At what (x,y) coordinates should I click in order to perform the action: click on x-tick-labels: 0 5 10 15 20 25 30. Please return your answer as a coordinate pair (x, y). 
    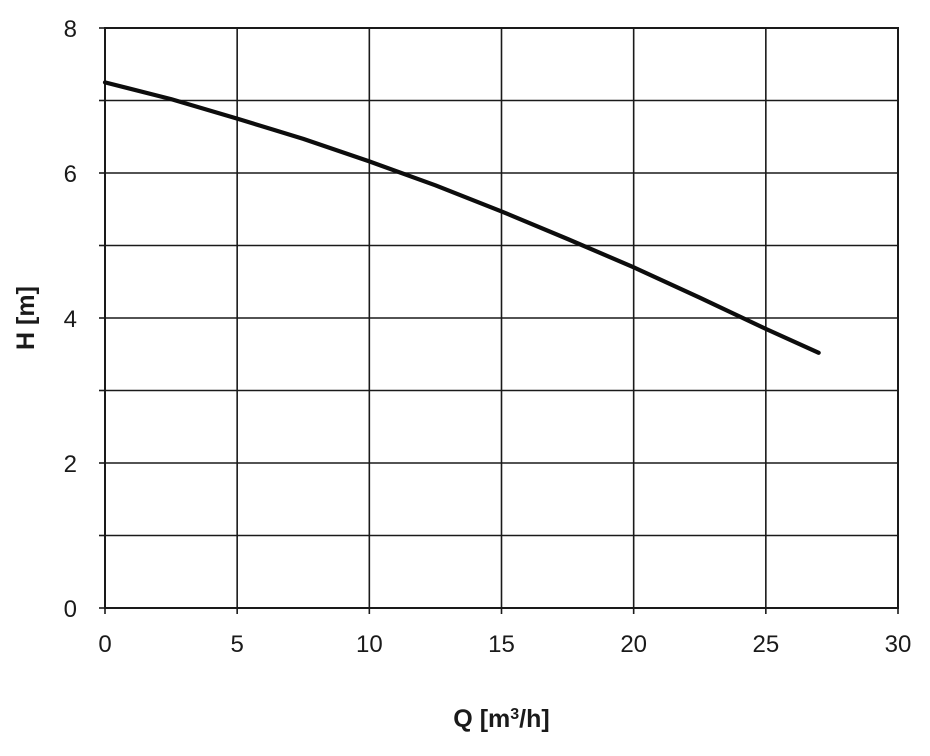
    Looking at the image, I should click on (504, 644).